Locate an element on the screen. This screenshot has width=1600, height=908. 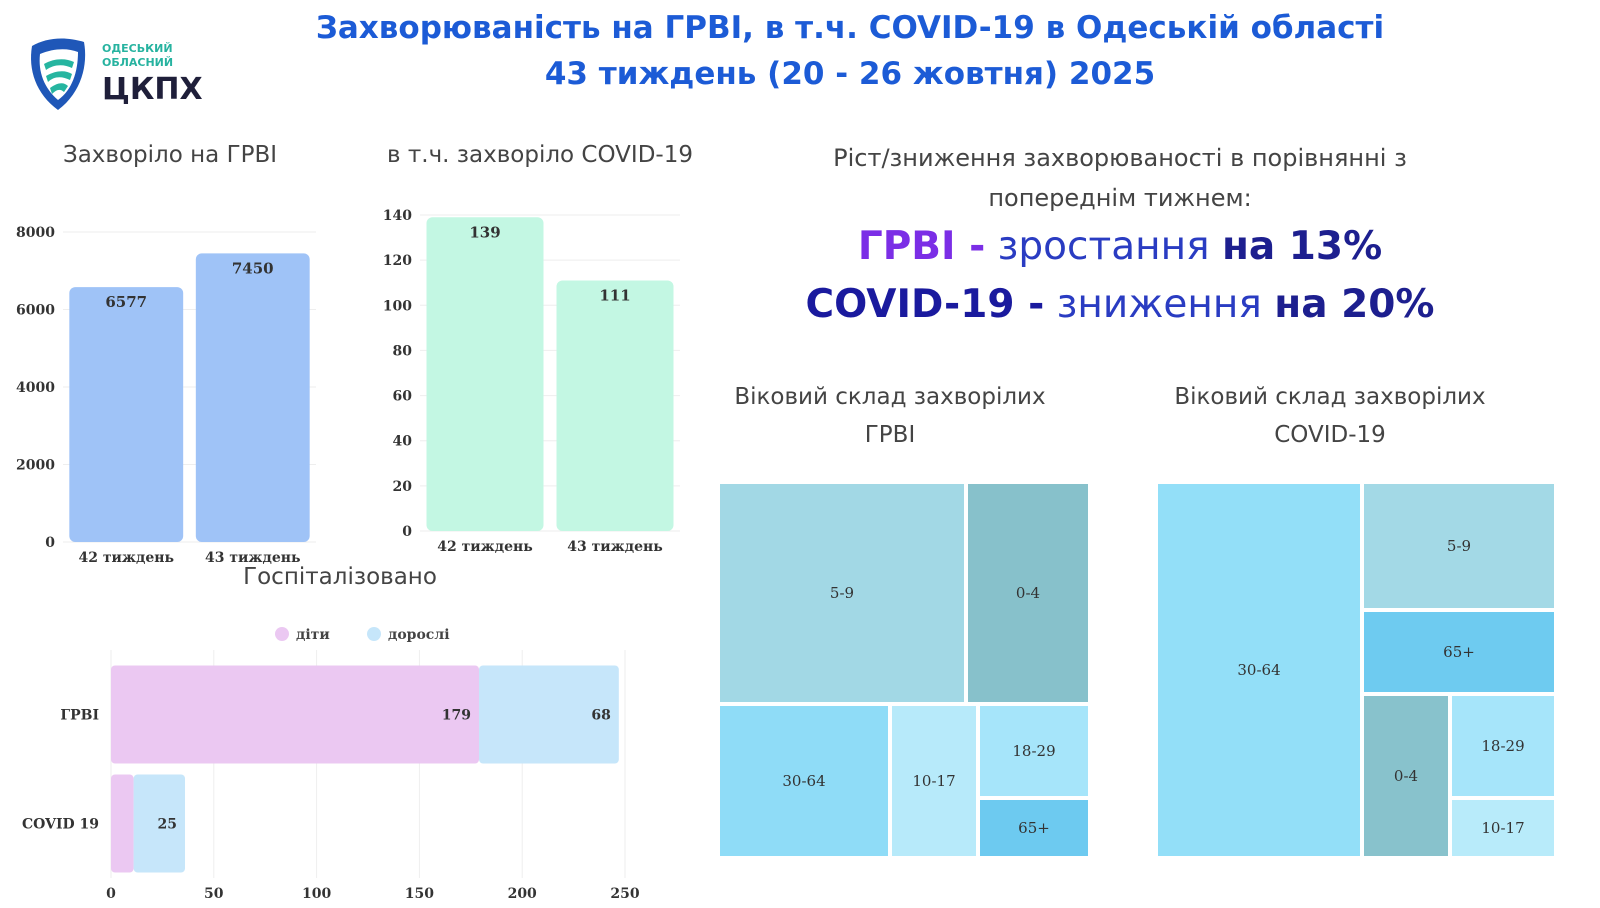
age-grvi-treemap: 5-9 0-4 30-64 10-17 18-29 65+ is located at coordinates (904, 670).